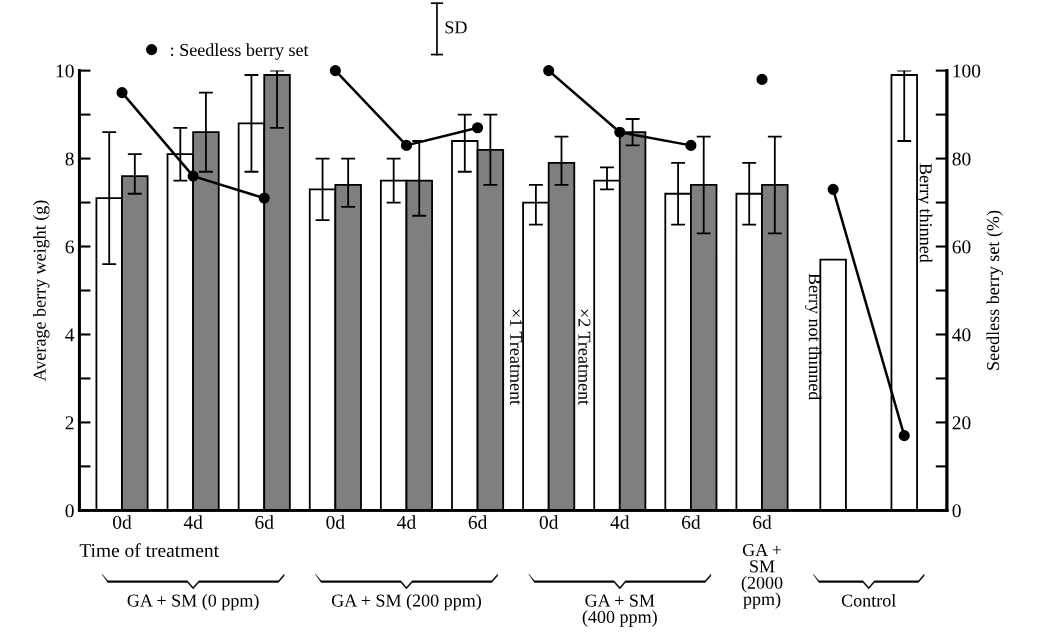  I want to click on y2-tick-label: 40, so click(961, 335).